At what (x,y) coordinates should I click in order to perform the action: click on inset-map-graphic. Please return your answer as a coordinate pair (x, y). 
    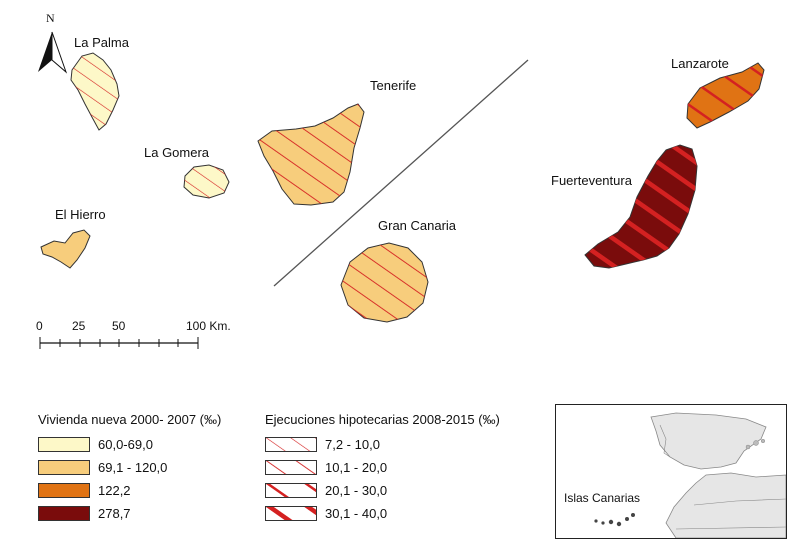
    Looking at the image, I should click on (671, 471).